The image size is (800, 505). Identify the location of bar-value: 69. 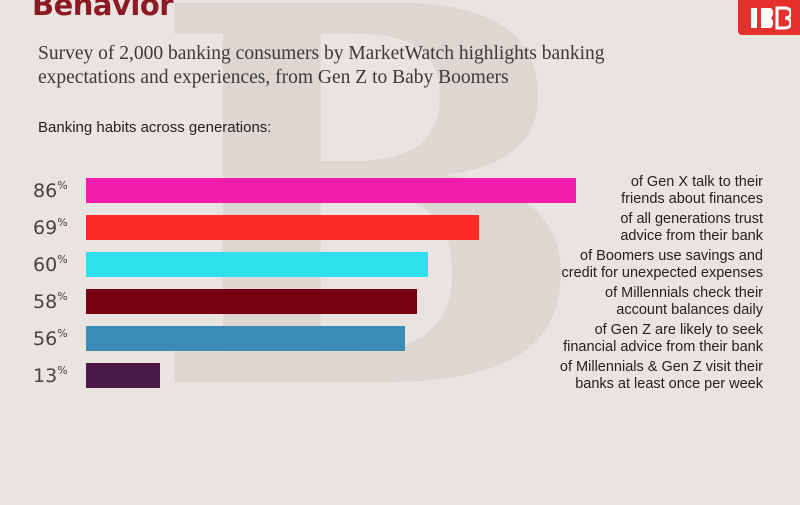
(45, 228).